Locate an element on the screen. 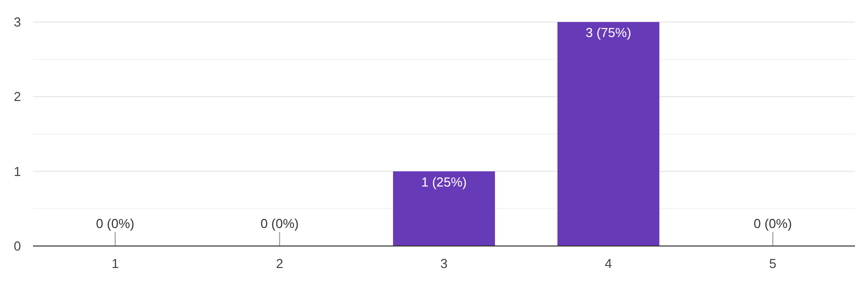 This screenshot has height=283, width=865. x-tick-label: 3 is located at coordinates (444, 263).